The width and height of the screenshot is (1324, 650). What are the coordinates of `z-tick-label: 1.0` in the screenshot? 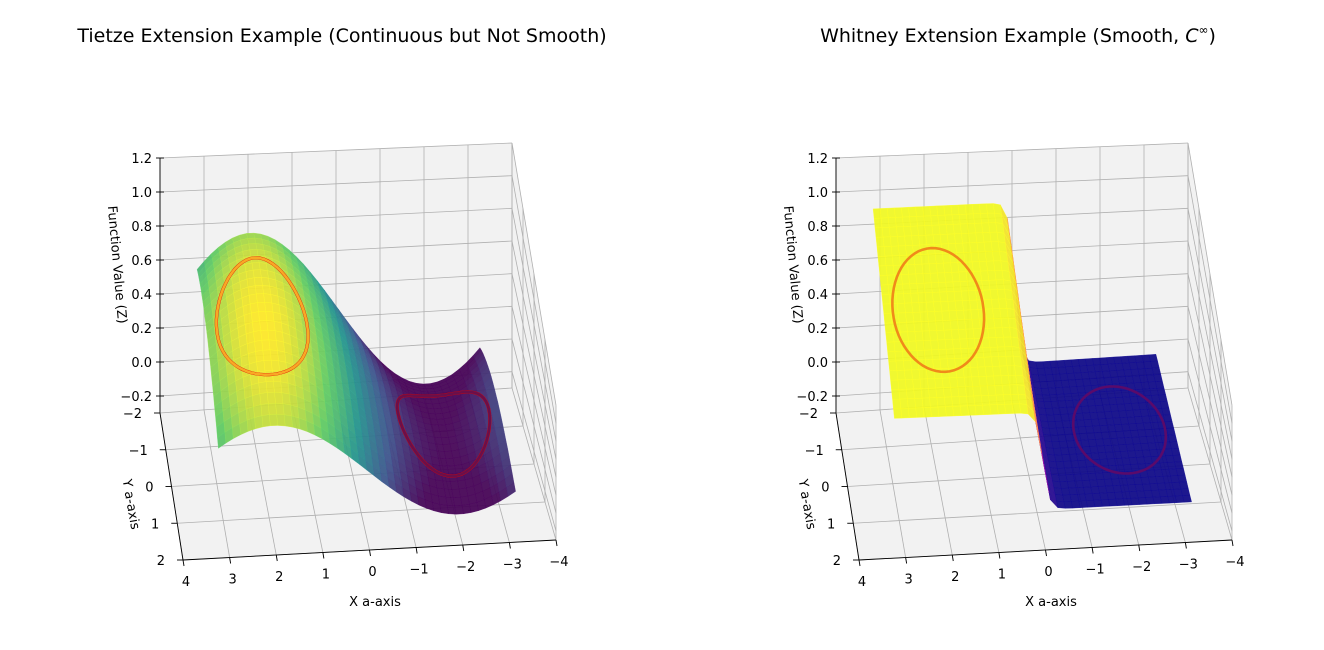 It's located at (817, 193).